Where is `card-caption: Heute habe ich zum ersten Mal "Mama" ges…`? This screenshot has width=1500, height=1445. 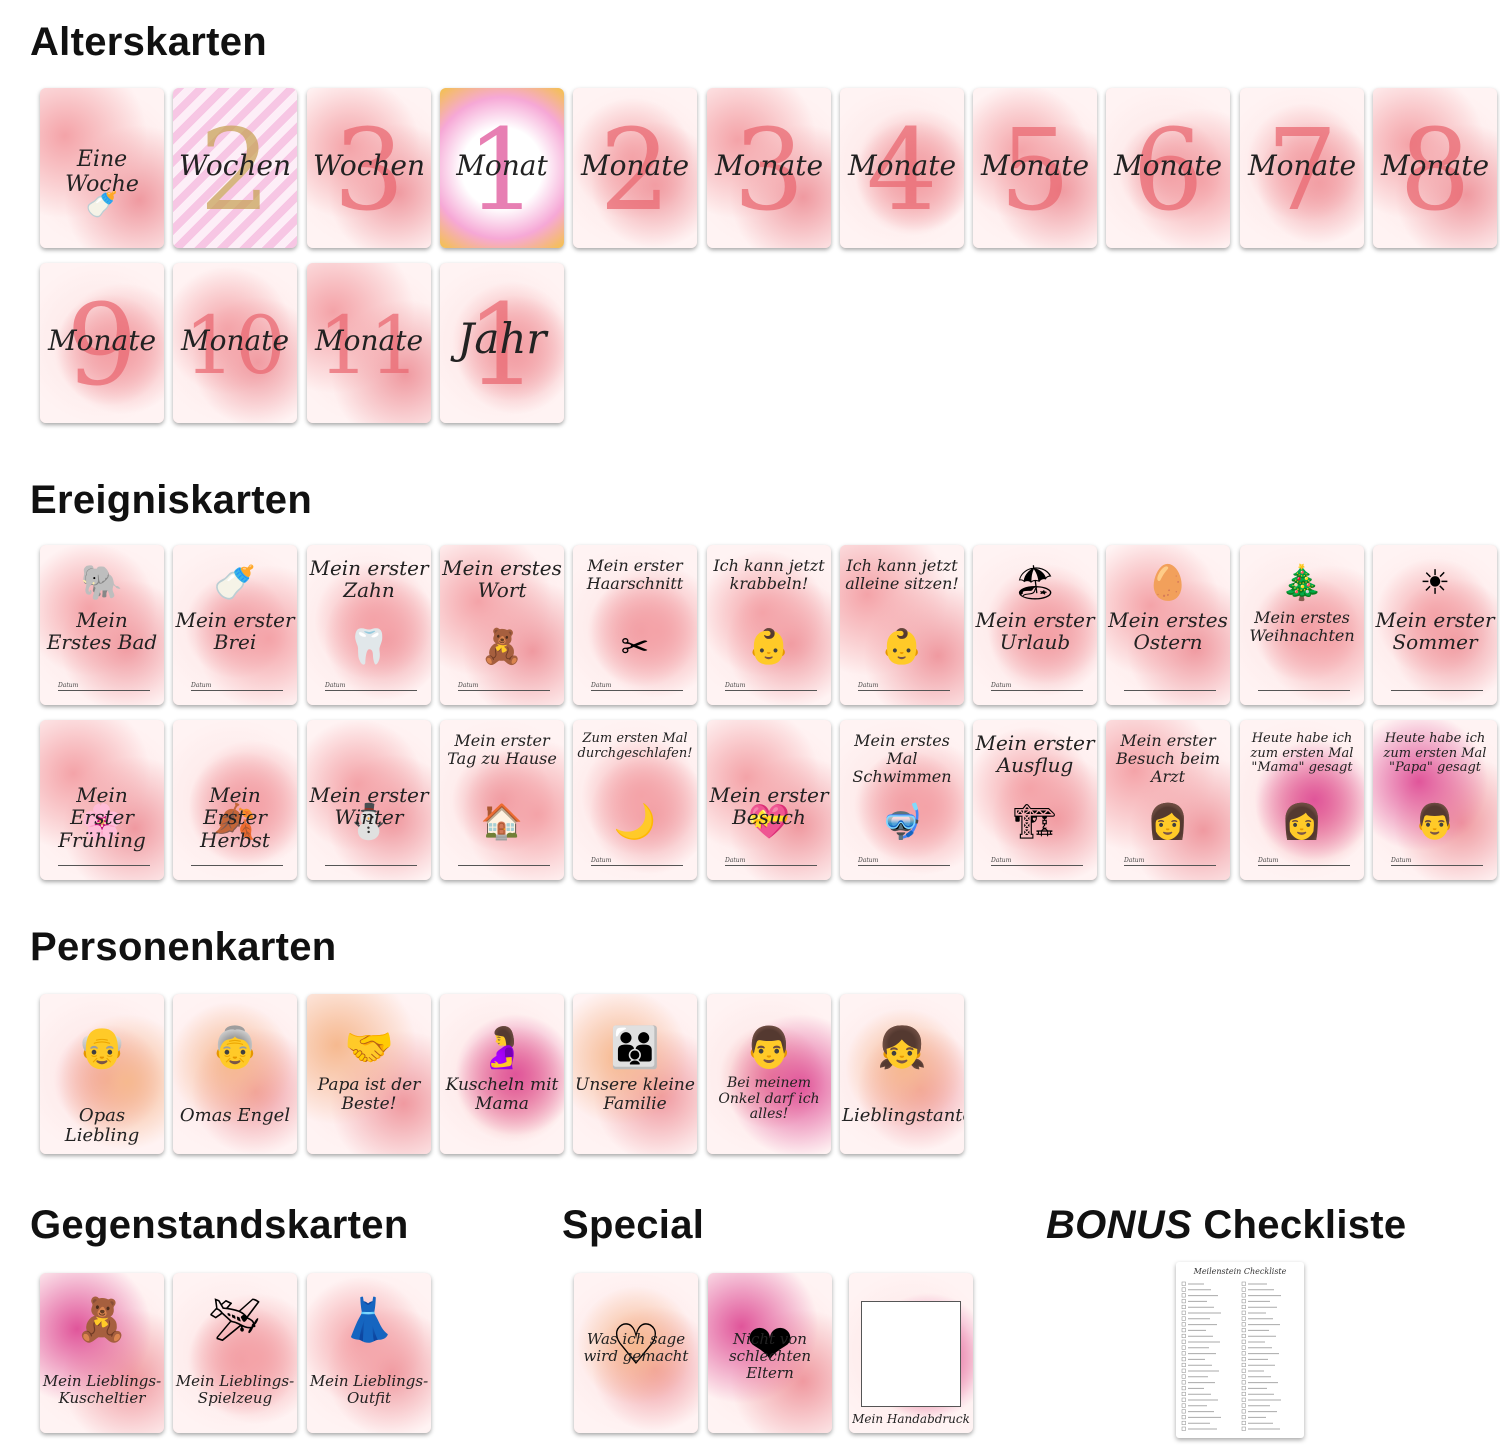 card-caption: Heute habe ich zum ersten Mal "Mama" ges… is located at coordinates (1302, 753).